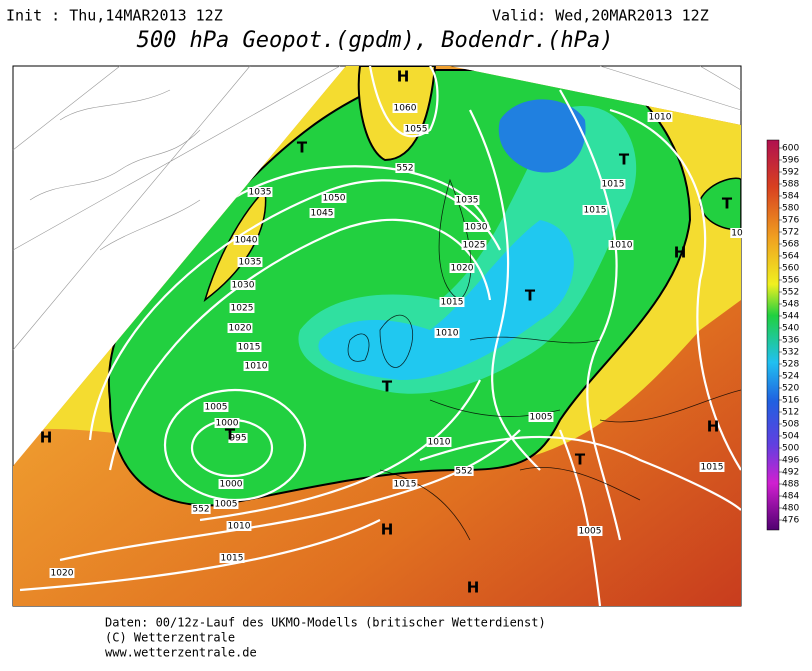 The width and height of the screenshot is (812, 671). I want to click on valid-time: Valid: Wed,20MAR2013 12Z, so click(600, 16).